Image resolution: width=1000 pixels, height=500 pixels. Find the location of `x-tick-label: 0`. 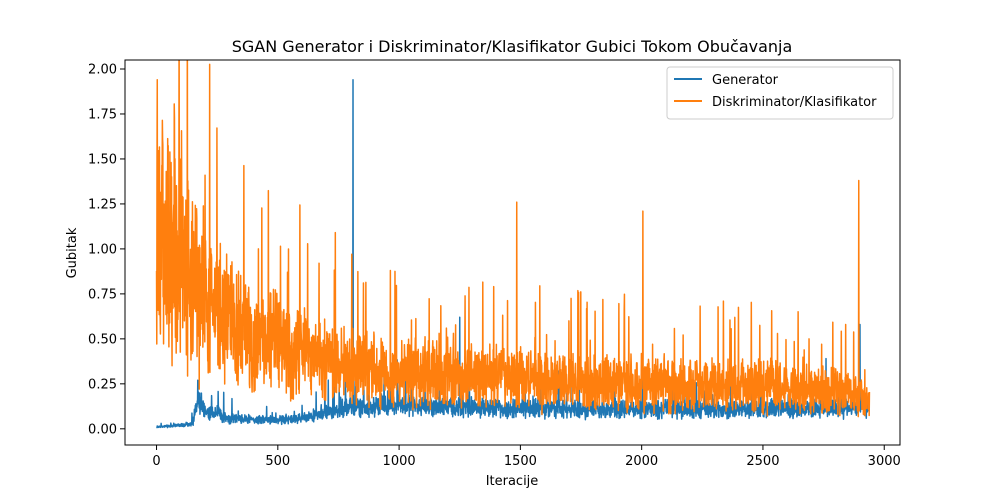

x-tick-label: 0 is located at coordinates (156, 461).